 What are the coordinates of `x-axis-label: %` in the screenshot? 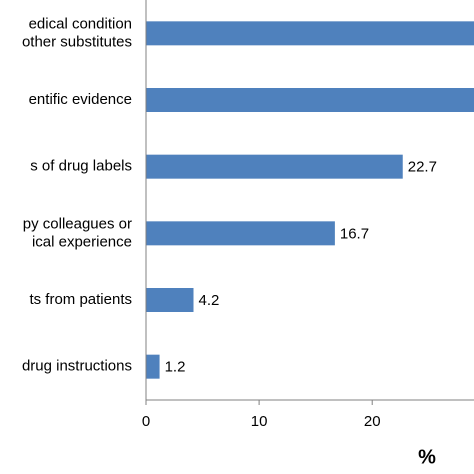 It's located at (427, 457).